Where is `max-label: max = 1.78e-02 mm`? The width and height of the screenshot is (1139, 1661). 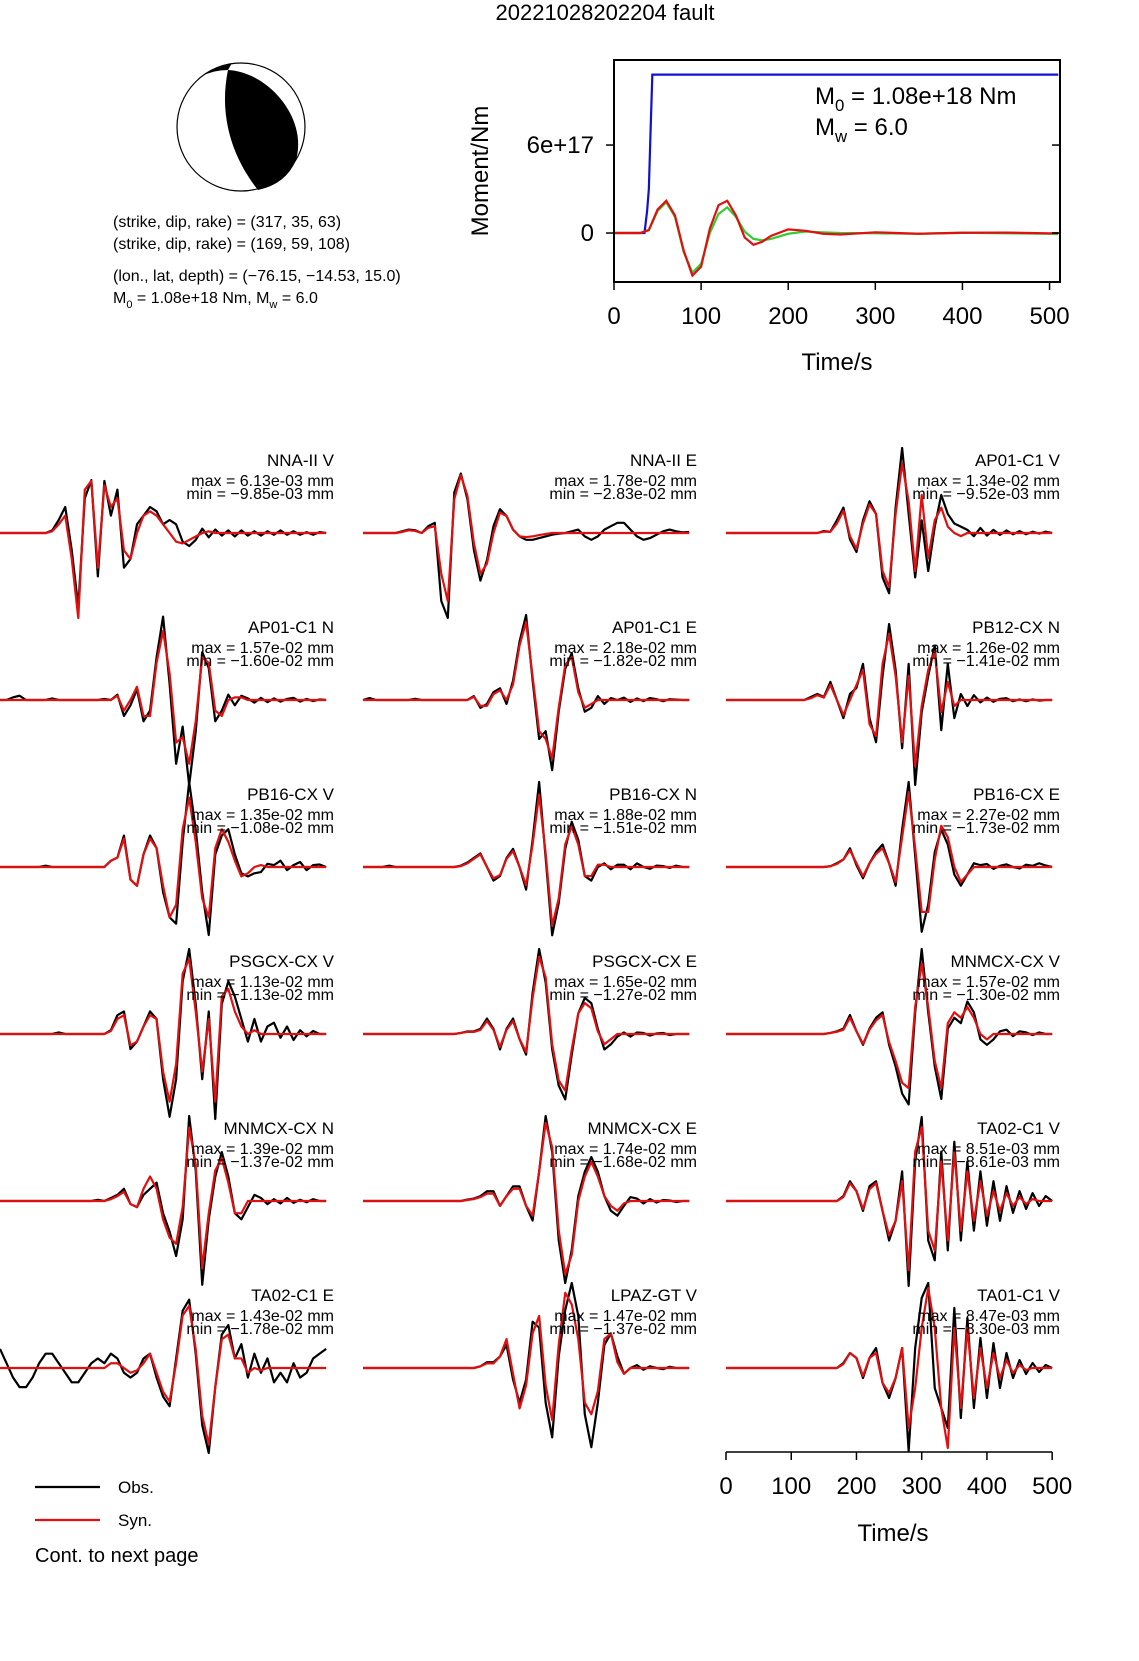
max-label: max = 1.78e-02 mm is located at coordinates (625, 481).